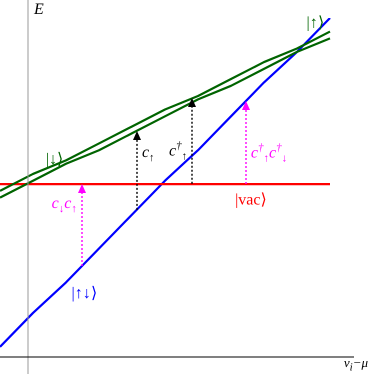 This screenshot has height=374, width=374. I want to click on annotation: c$_{↓}$c$_{↑}$, so click(64, 206).